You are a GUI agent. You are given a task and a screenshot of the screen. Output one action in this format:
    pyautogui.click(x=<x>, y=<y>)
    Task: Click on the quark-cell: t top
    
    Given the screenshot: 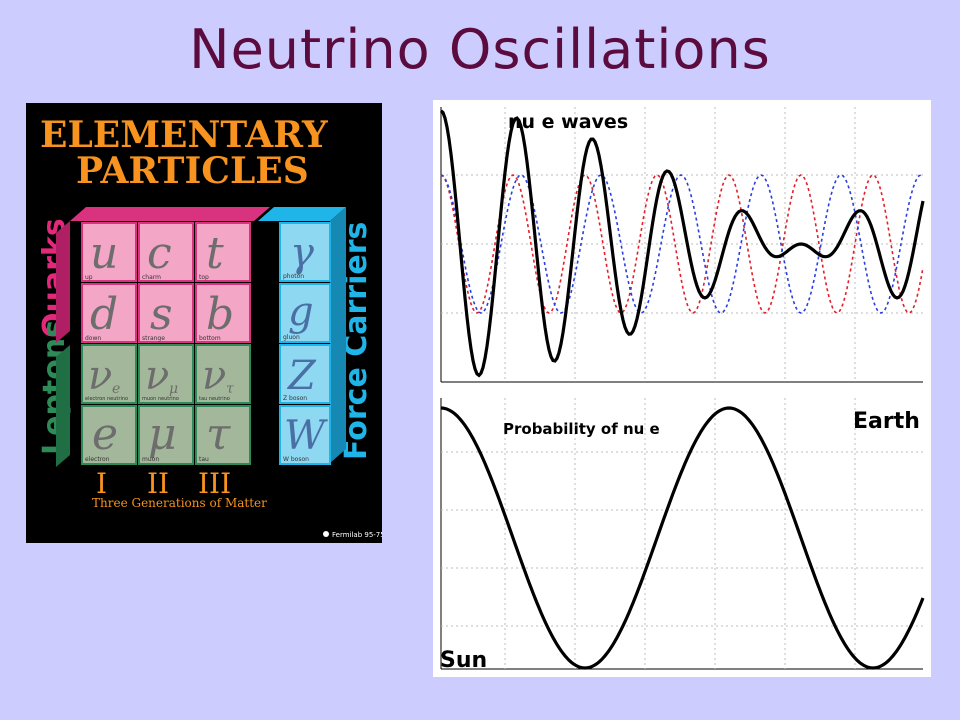 What is the action you would take?
    pyautogui.click(x=223, y=252)
    